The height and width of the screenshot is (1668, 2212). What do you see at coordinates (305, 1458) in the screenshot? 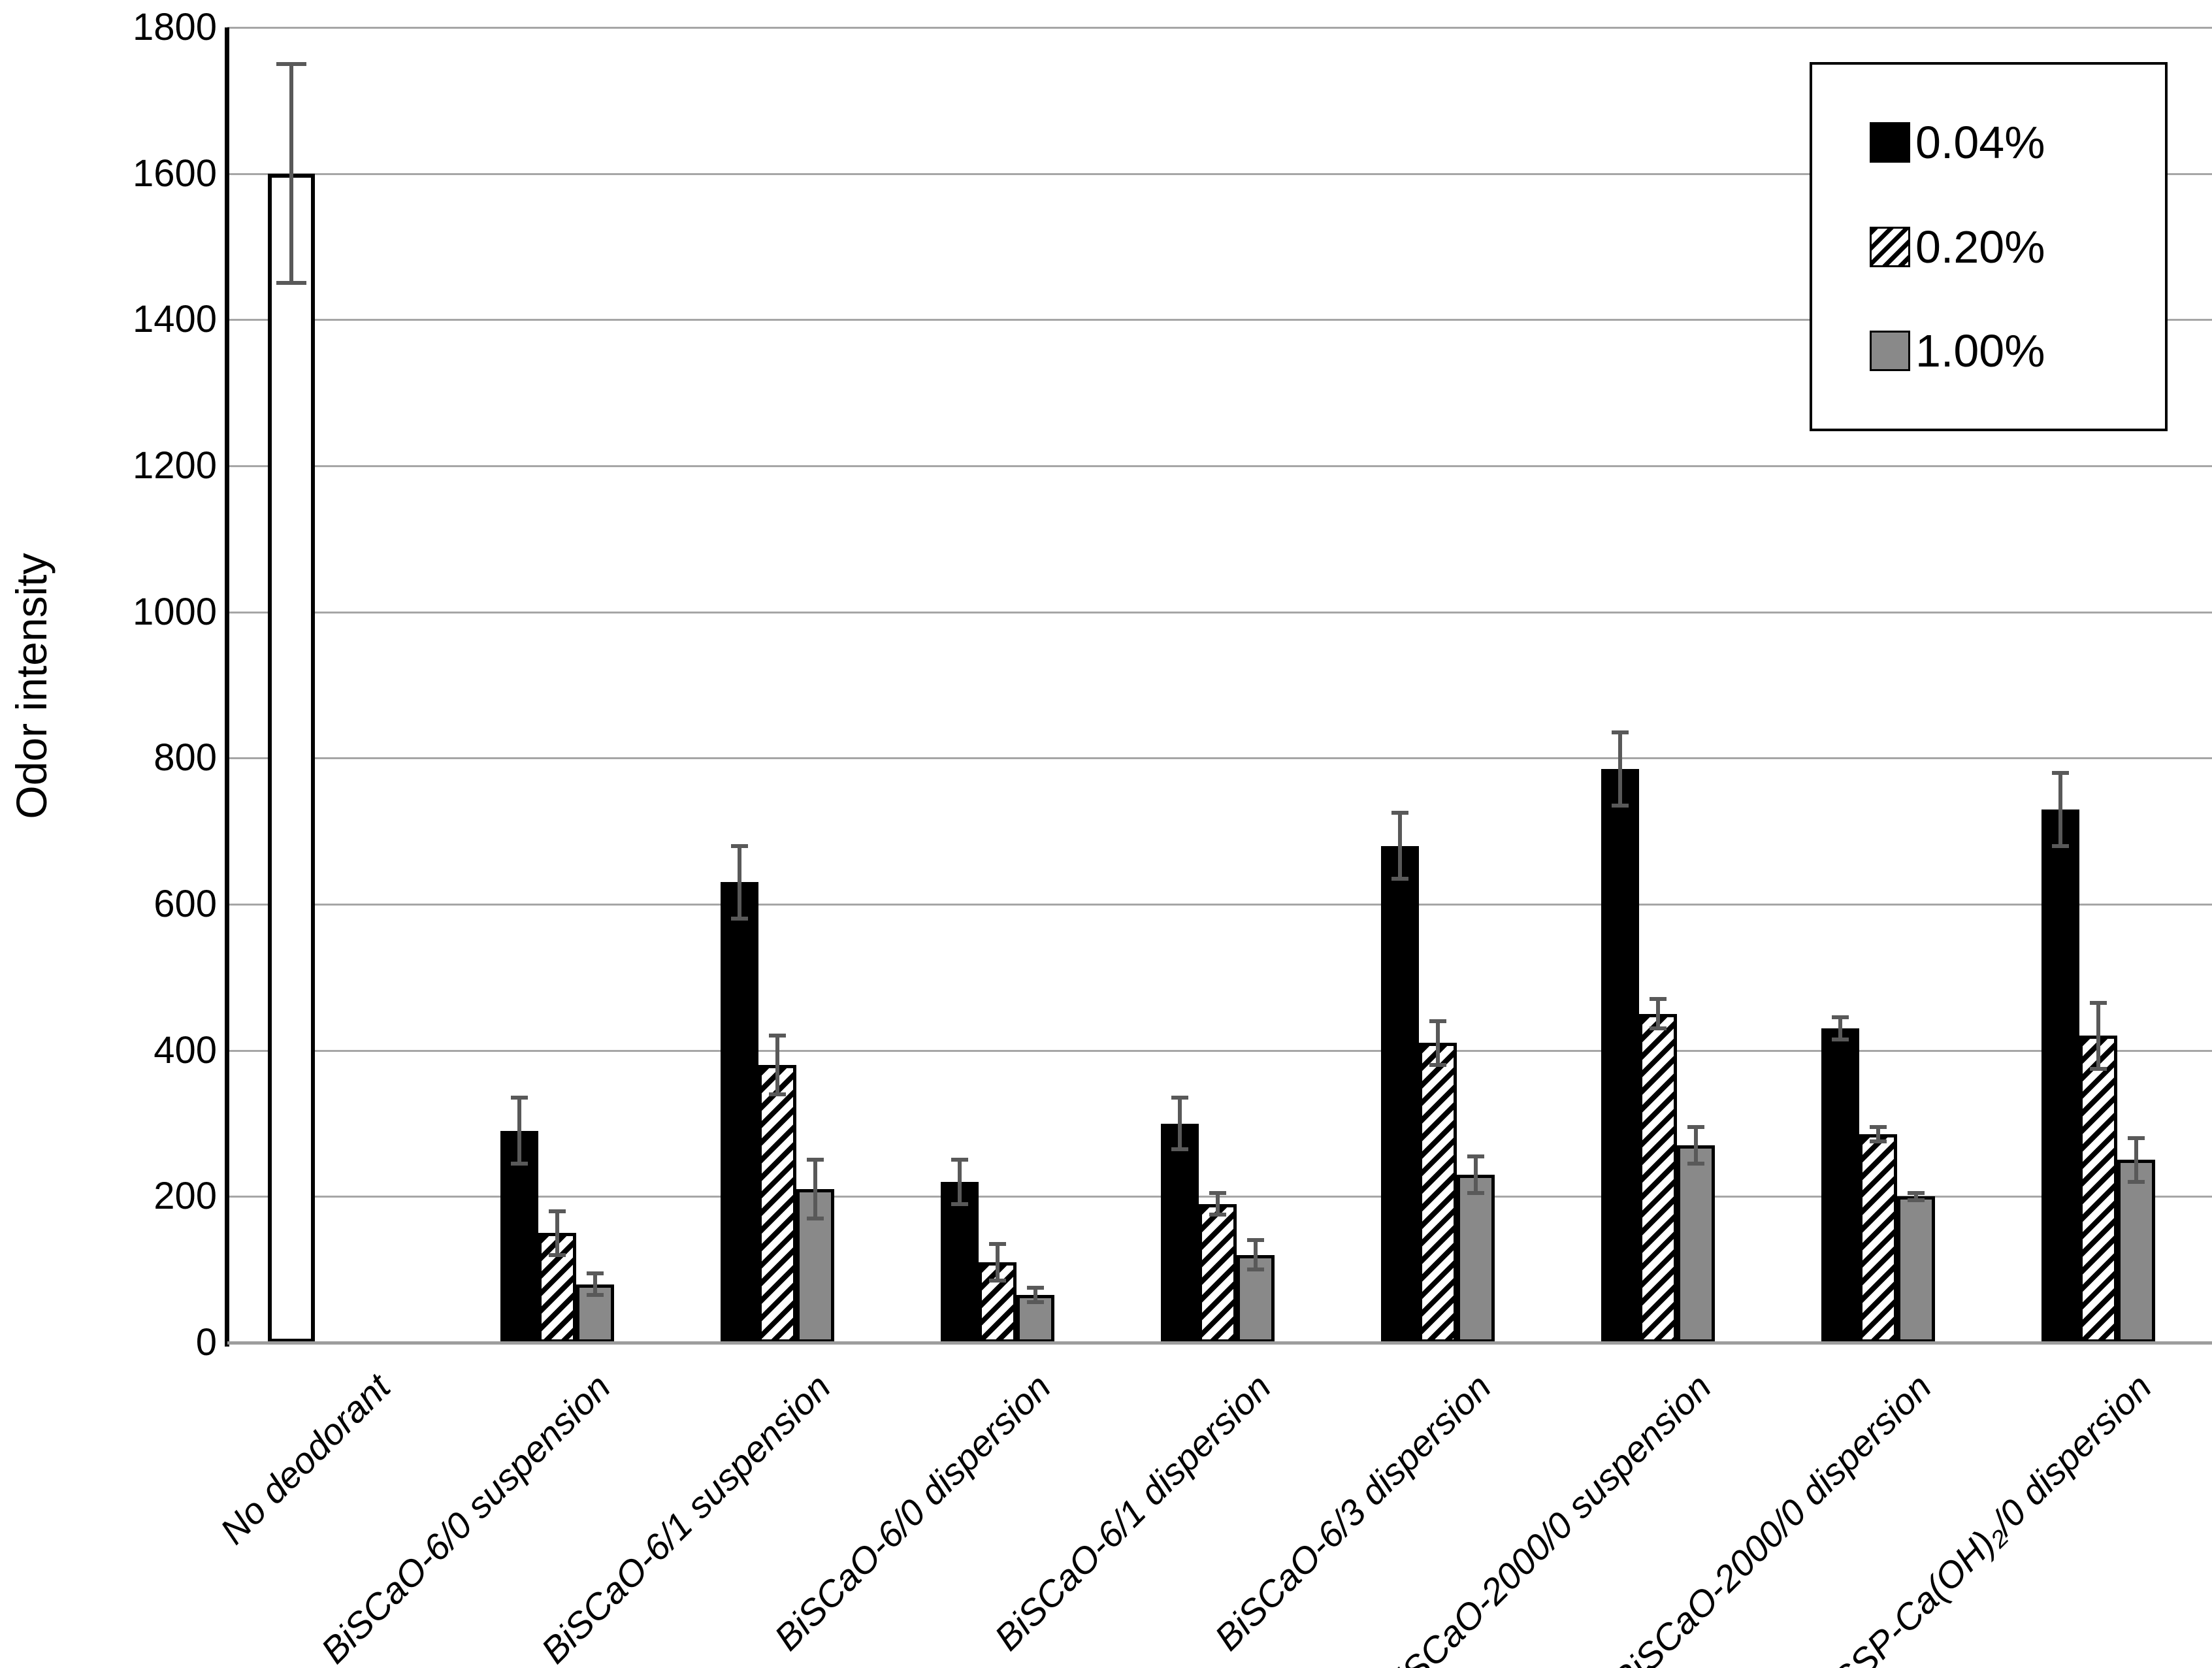
I see `x-axis-label: No deodorant` at bounding box center [305, 1458].